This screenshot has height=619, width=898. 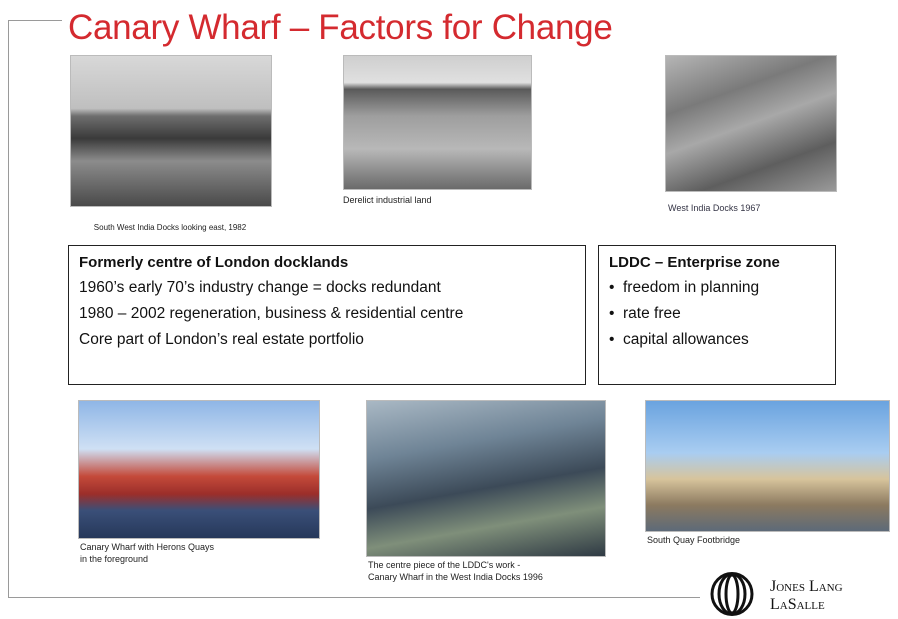 I want to click on logo-line: LaSalle, so click(x=797, y=604).